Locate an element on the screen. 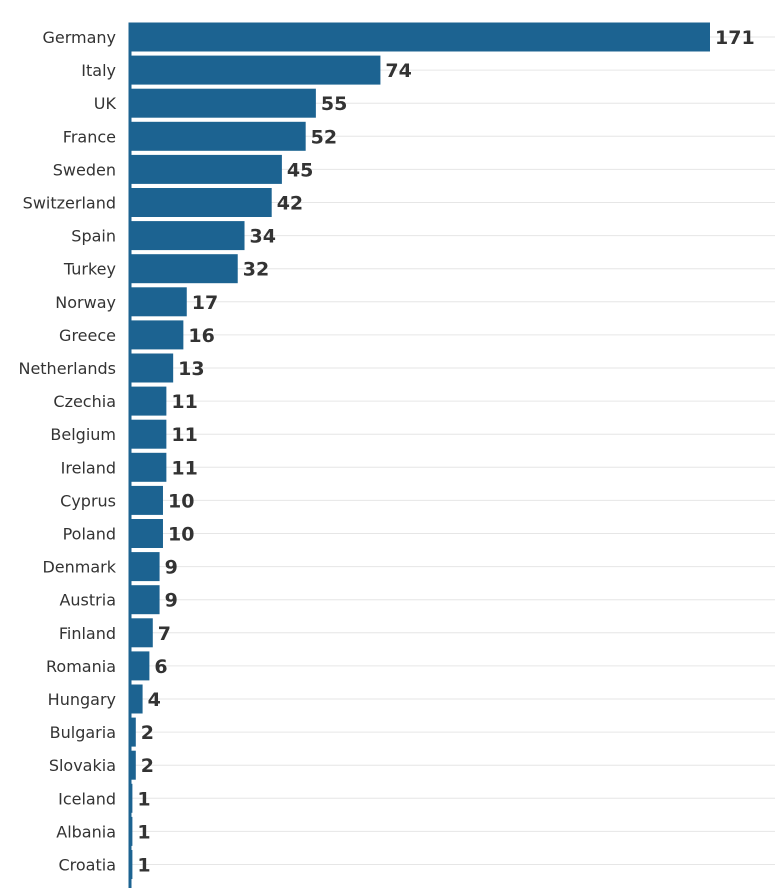 This screenshot has height=888, width=775. value-label-italy: 74 is located at coordinates (398, 71).